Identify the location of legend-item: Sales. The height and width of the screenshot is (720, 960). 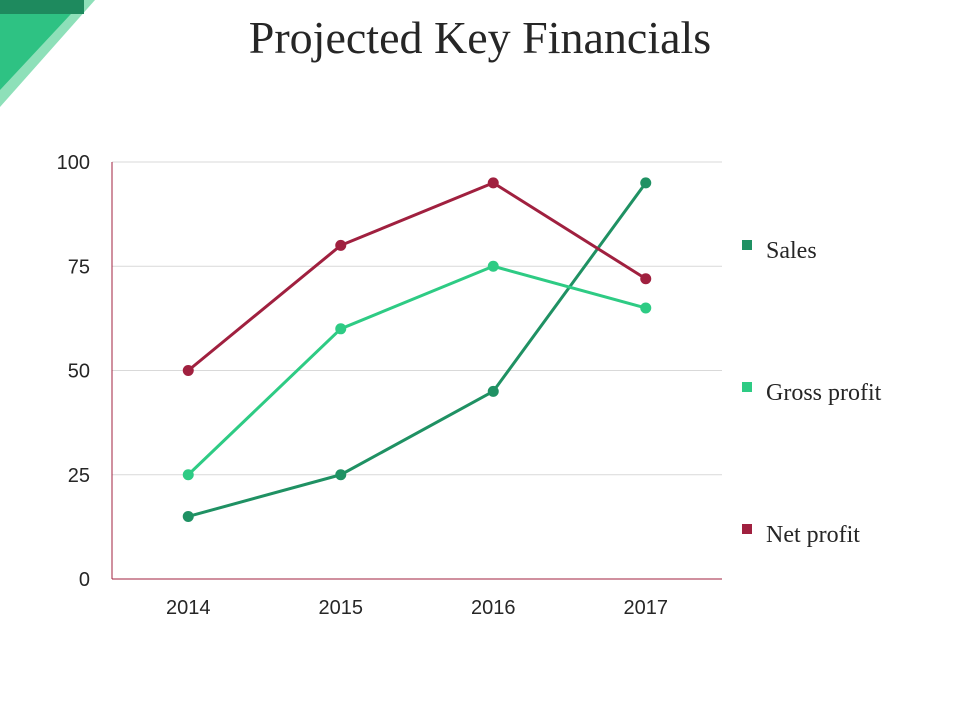
(779, 251).